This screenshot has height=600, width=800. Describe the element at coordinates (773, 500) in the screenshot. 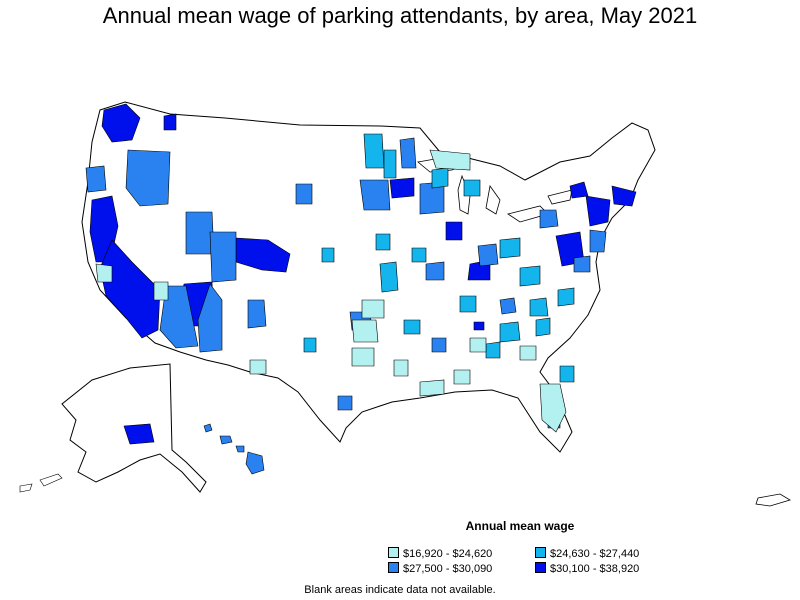

I see `puerto-rico` at that location.